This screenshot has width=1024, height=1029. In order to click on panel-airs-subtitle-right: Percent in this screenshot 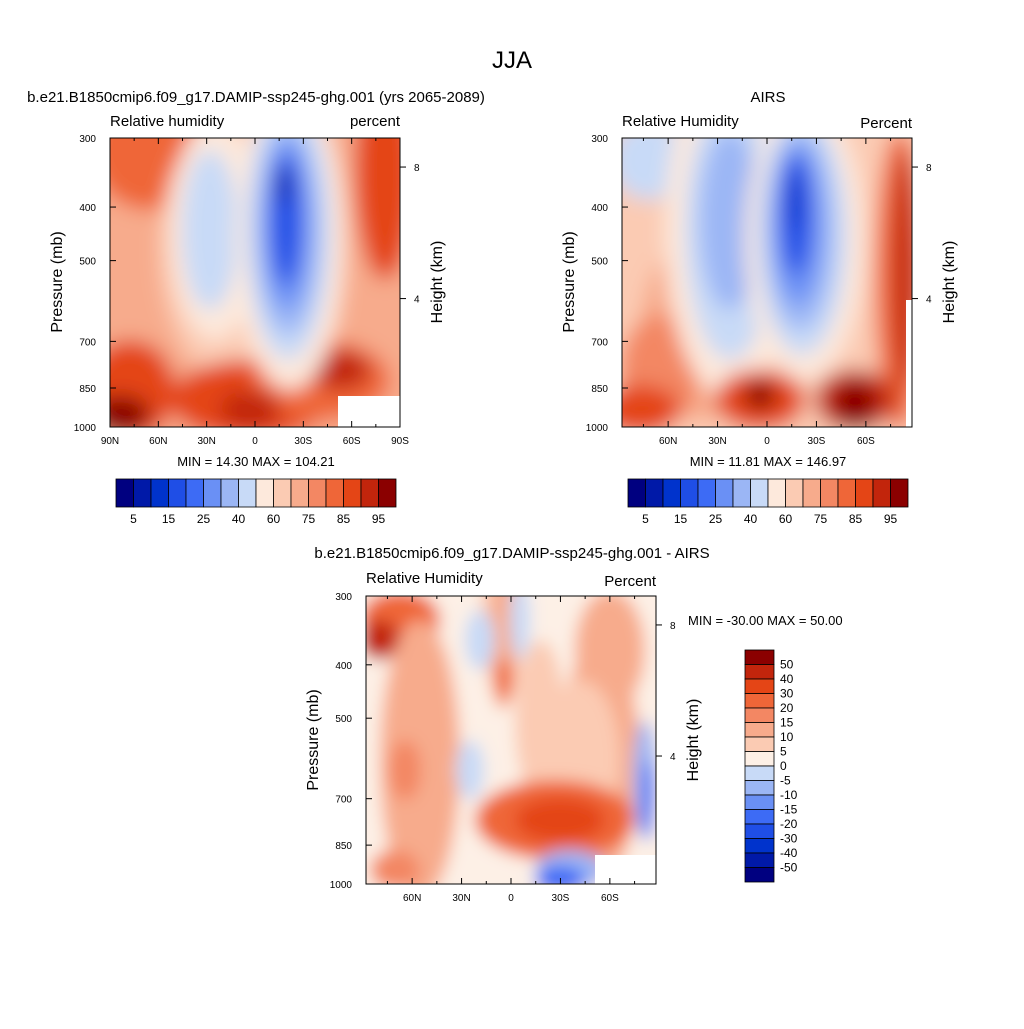, I will do `click(886, 123)`.